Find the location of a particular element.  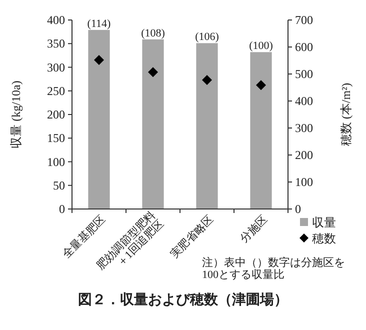

y2-tick-label: 600 is located at coordinates (304, 47).